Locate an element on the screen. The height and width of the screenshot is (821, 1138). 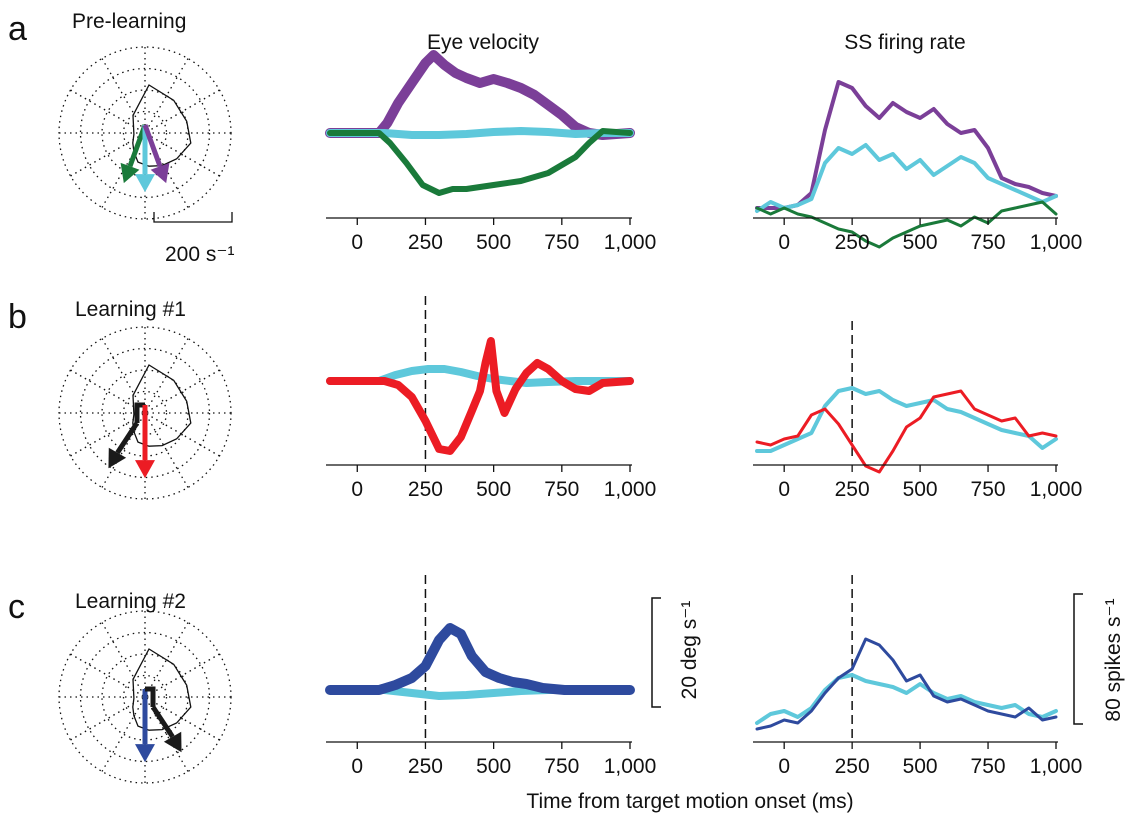
chart-a-eye-velocity: 0 250 500 750 1,000 is located at coordinates (491, 152).